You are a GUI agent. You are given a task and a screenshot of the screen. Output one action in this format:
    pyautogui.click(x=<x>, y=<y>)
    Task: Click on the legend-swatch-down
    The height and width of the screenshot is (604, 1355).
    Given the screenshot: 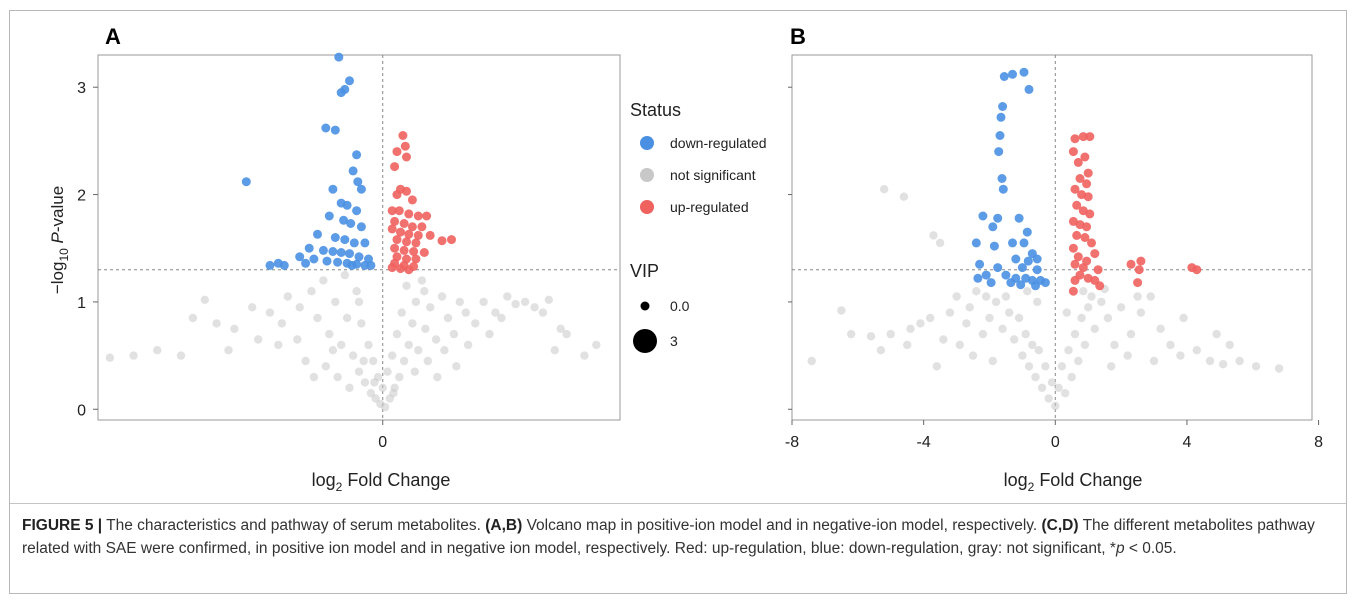 What is the action you would take?
    pyautogui.click(x=647, y=143)
    